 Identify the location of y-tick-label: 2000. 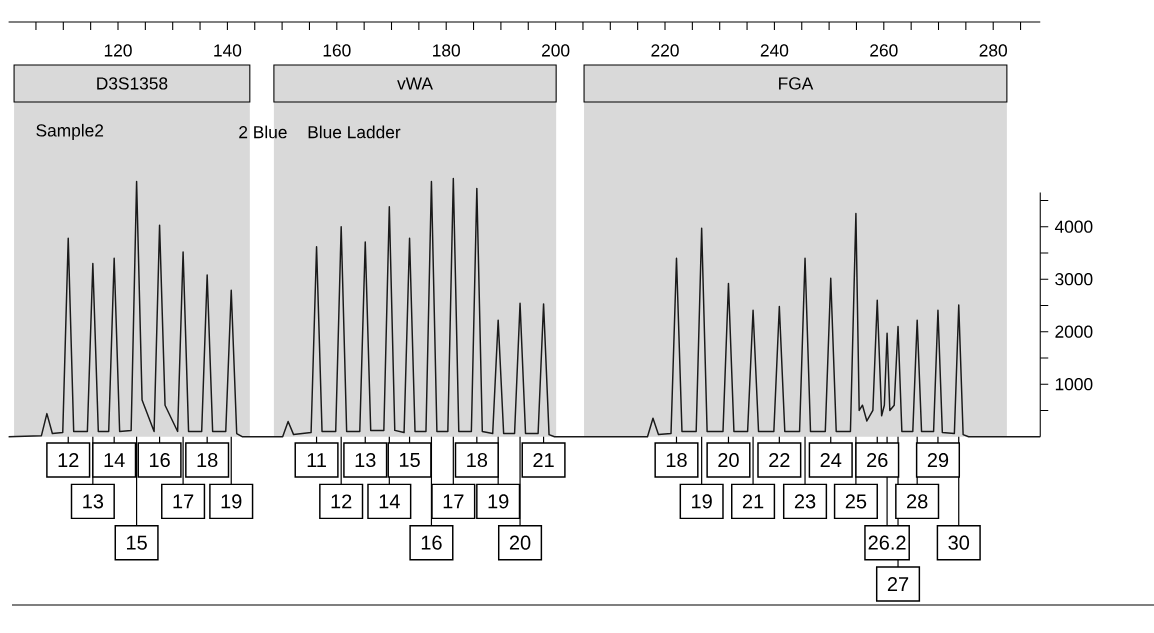
(1074, 331).